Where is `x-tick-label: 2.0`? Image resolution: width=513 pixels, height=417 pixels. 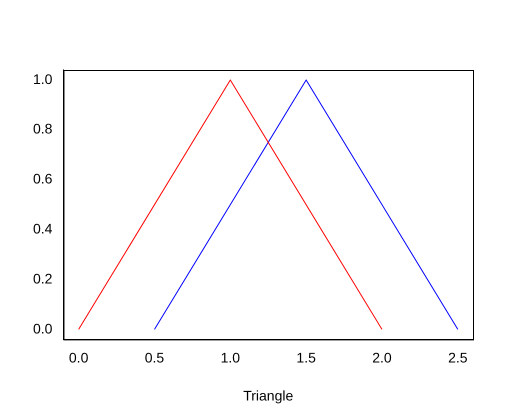
x-tick-label: 2.0 is located at coordinates (382, 358).